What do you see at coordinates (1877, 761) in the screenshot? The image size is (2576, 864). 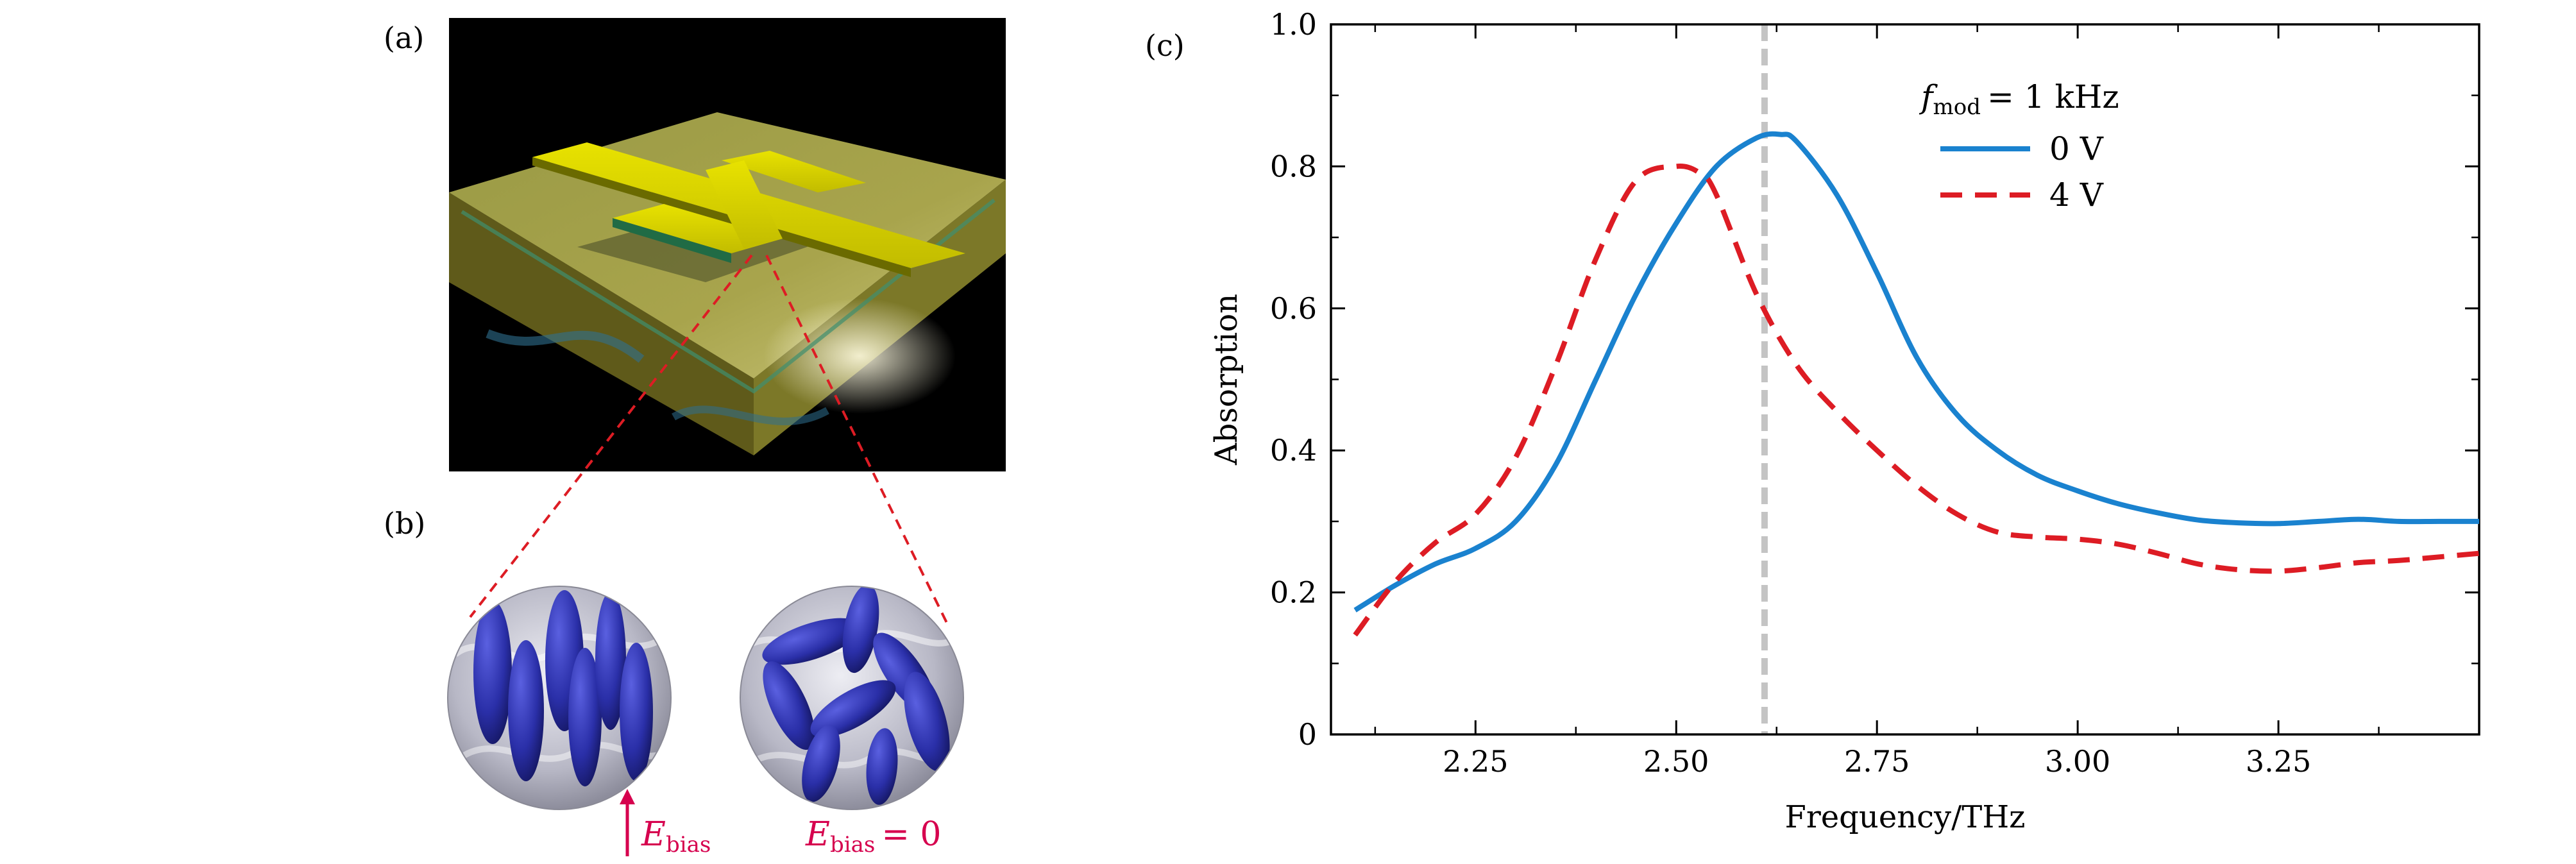 I see `x-tick-label: 2.75` at bounding box center [1877, 761].